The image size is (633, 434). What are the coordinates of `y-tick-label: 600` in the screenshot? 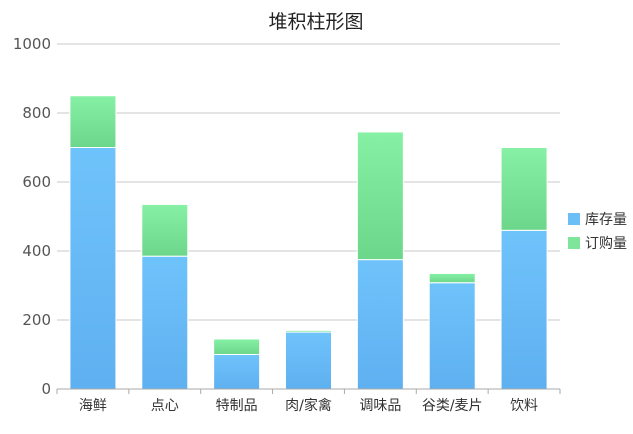 It's located at (36, 182).